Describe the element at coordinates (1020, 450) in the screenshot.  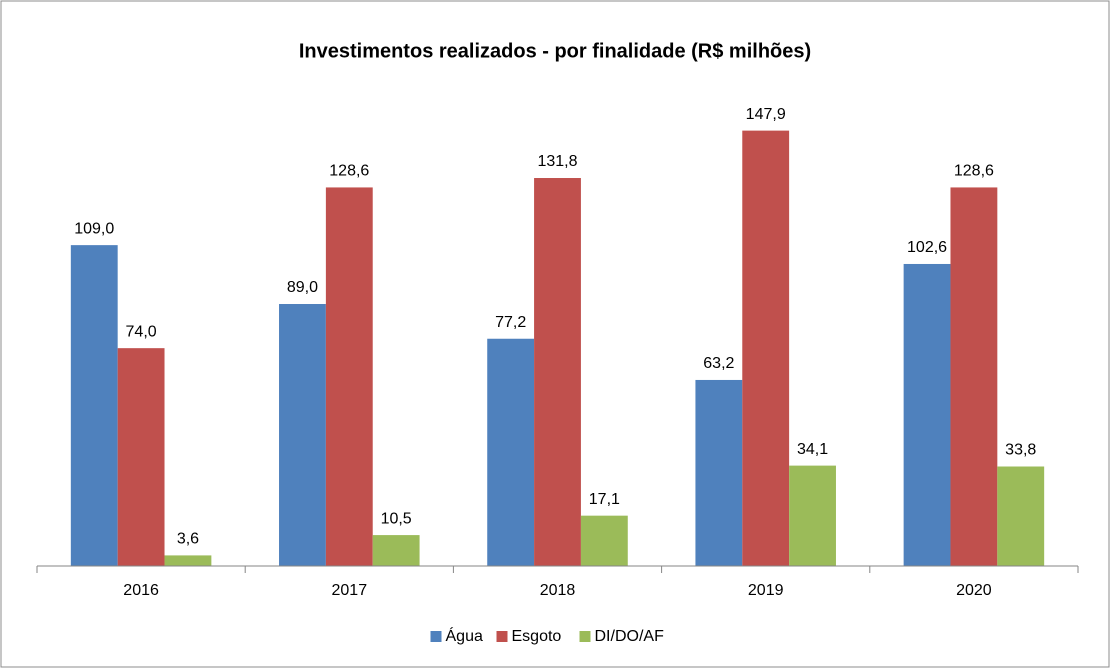
I see `data-label: 33,8` at that location.